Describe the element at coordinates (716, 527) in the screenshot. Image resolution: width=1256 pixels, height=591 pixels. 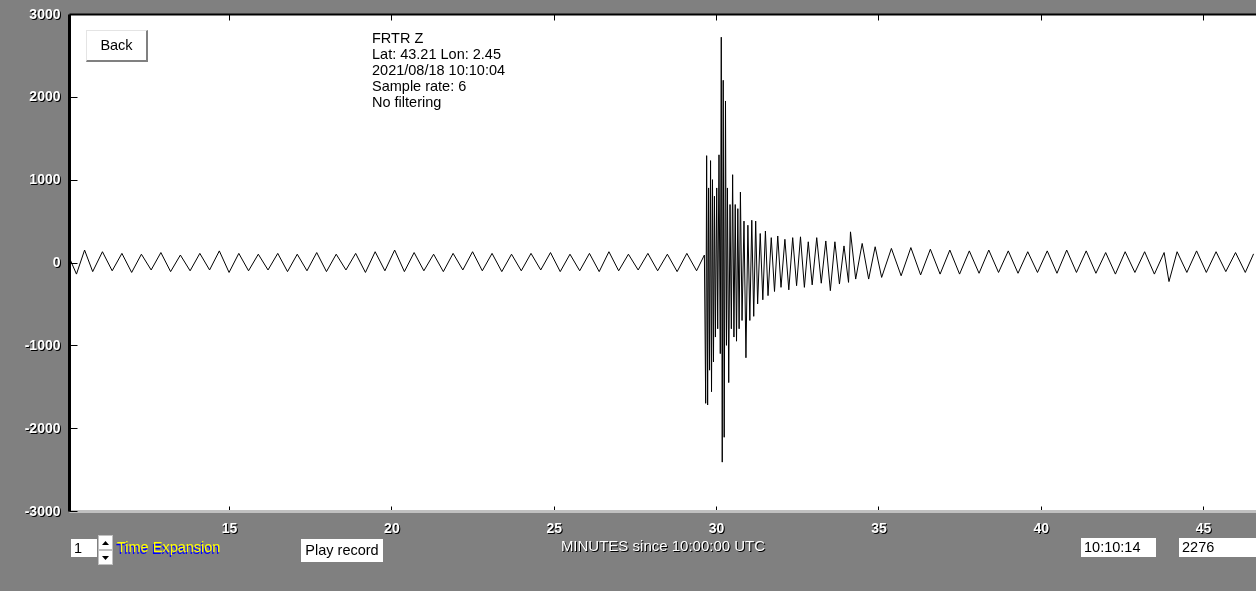
I see `x-tick-label: 30` at that location.